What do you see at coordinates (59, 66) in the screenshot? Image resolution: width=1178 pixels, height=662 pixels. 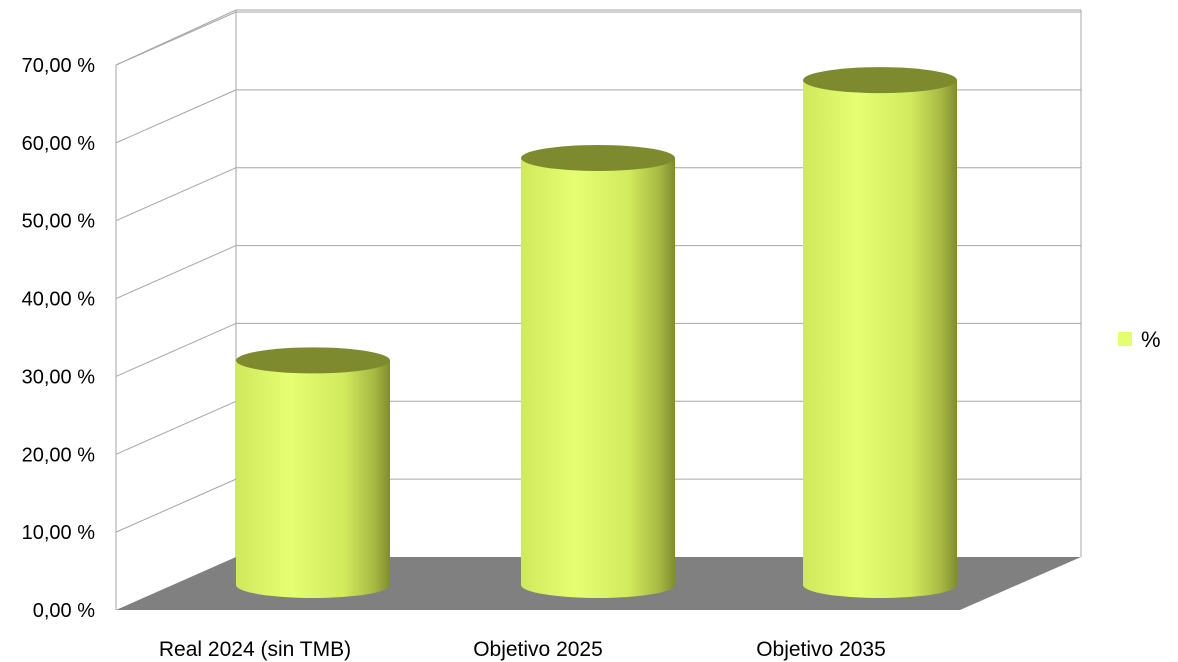 I see `y-tick-label: 70,00 %` at bounding box center [59, 66].